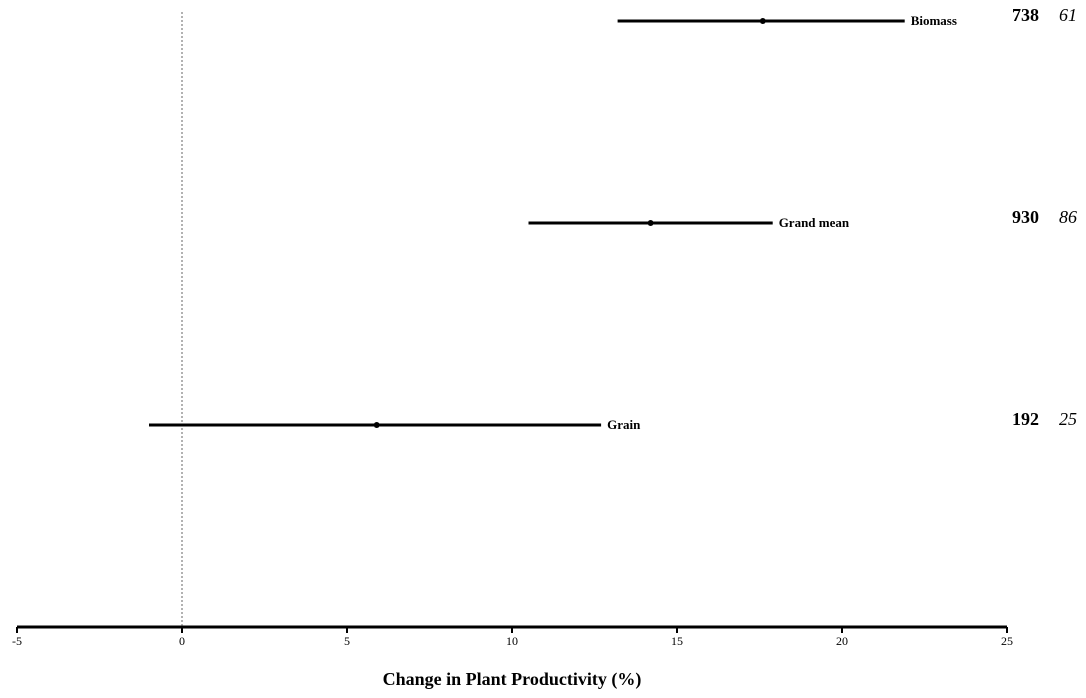 The height and width of the screenshot is (698, 1086). I want to click on x-tick-label: 20, so click(842, 641).